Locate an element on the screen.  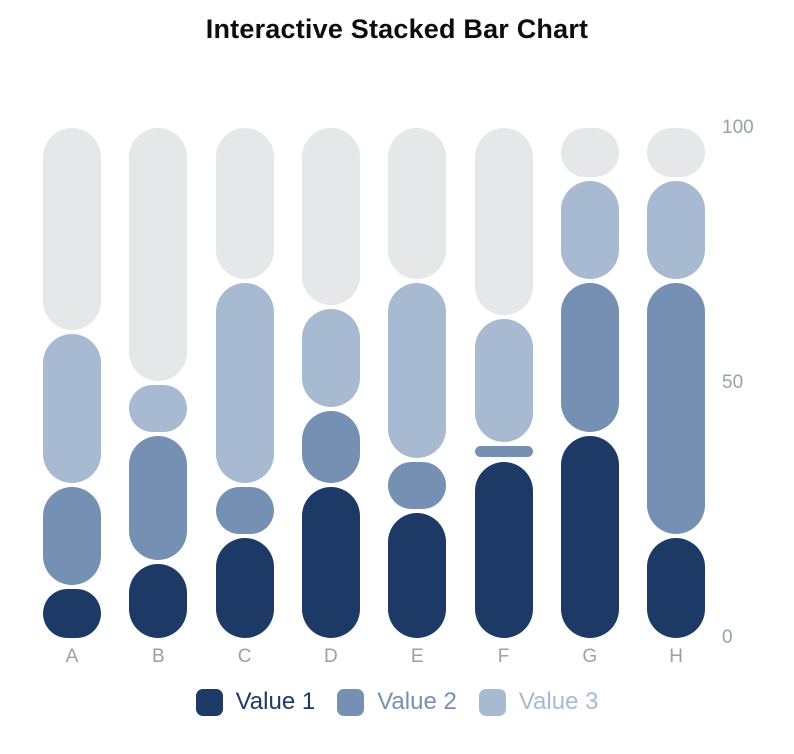
x-axis-label-G: G is located at coordinates (590, 656).